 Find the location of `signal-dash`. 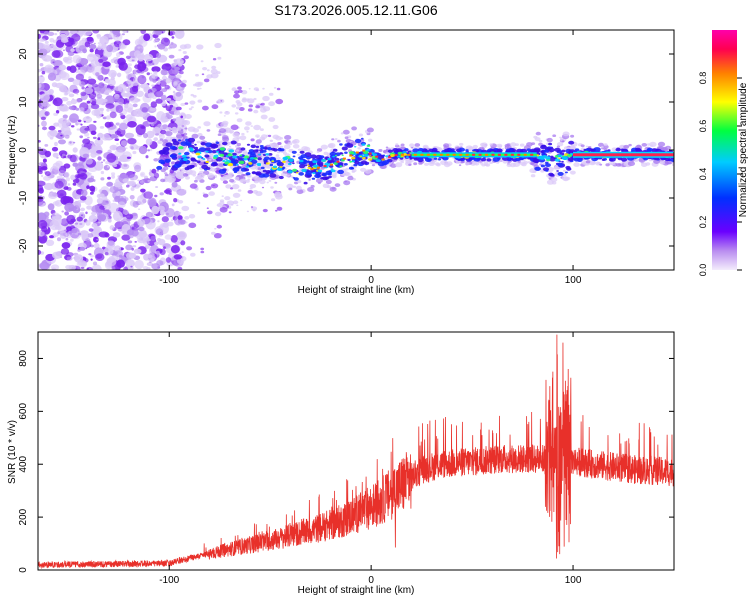

signal-dash is located at coordinates (331, 164).